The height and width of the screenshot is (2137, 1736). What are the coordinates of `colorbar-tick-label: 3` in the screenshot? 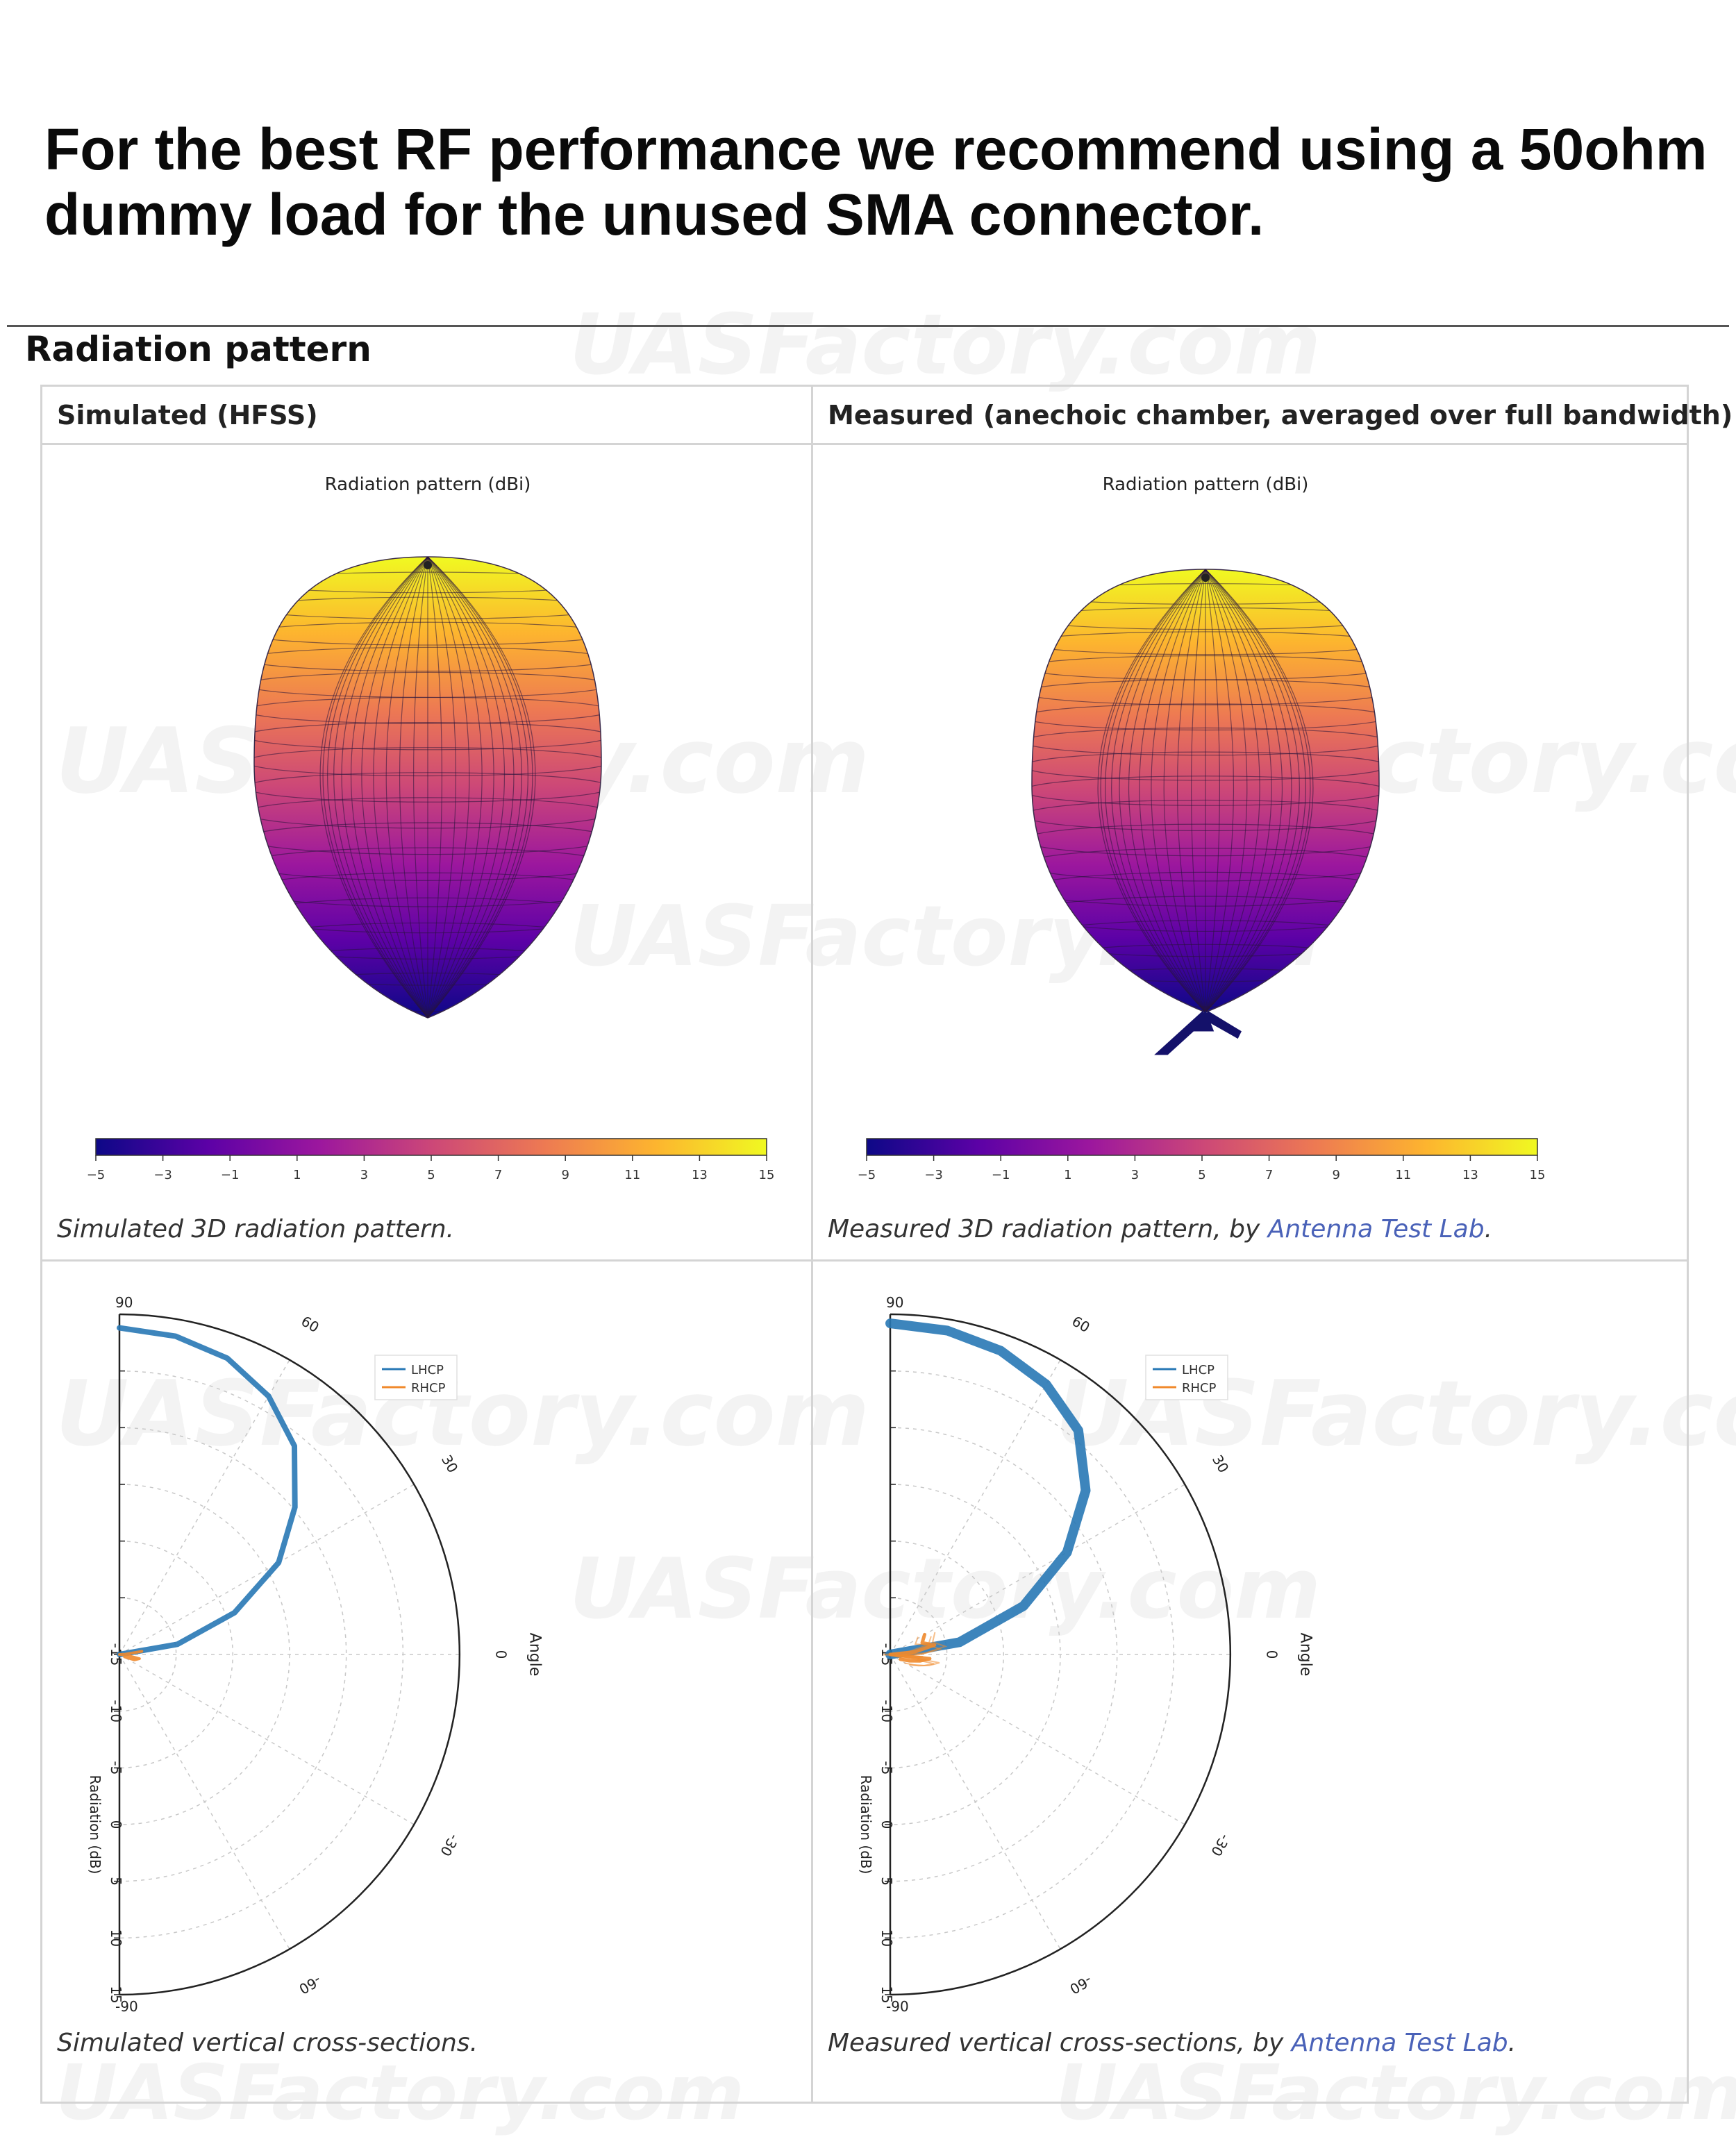 It's located at (1135, 1175).